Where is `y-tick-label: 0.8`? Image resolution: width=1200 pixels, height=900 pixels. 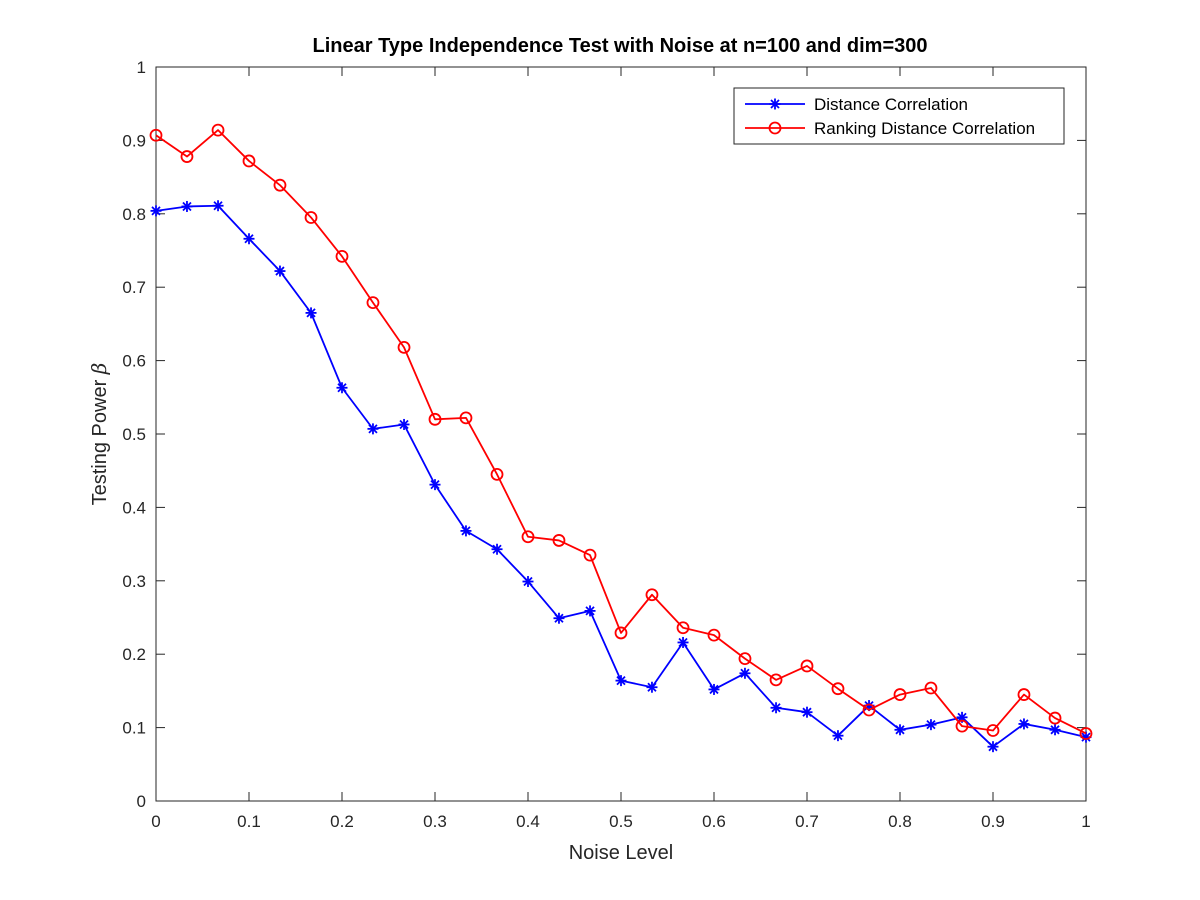 y-tick-label: 0.8 is located at coordinates (134, 214).